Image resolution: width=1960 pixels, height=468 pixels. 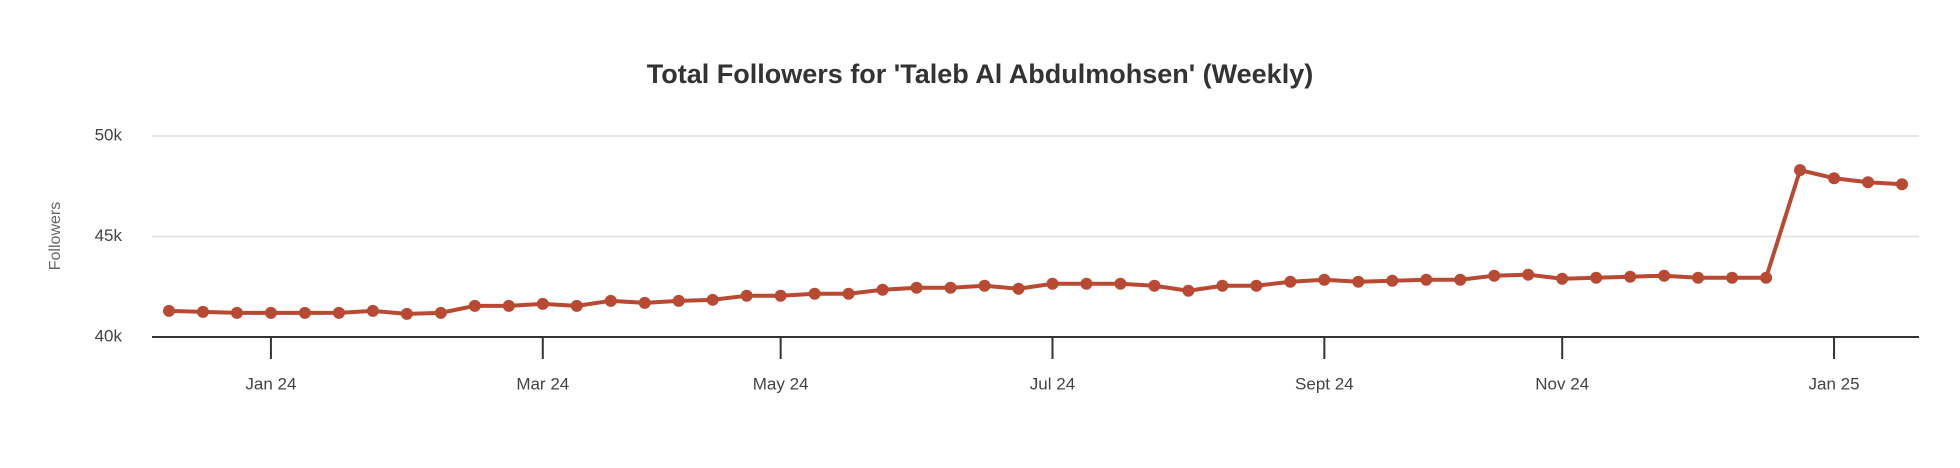 I want to click on y-axis-label: Followers, so click(x=55, y=236).